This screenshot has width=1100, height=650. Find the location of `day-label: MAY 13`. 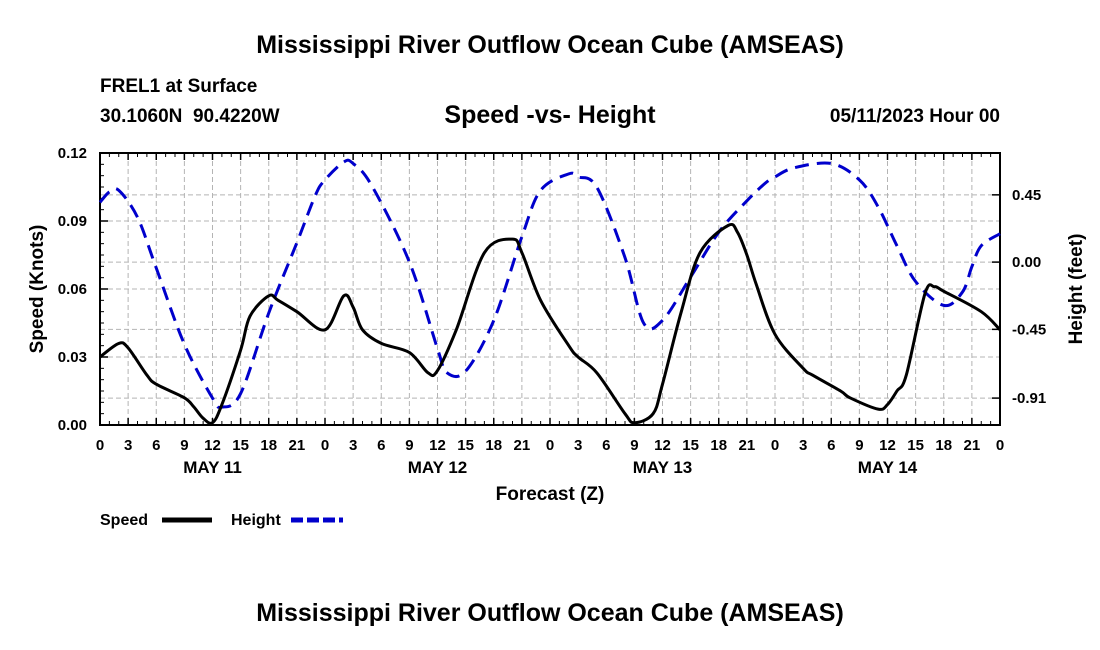

day-label: MAY 13 is located at coordinates (663, 467).